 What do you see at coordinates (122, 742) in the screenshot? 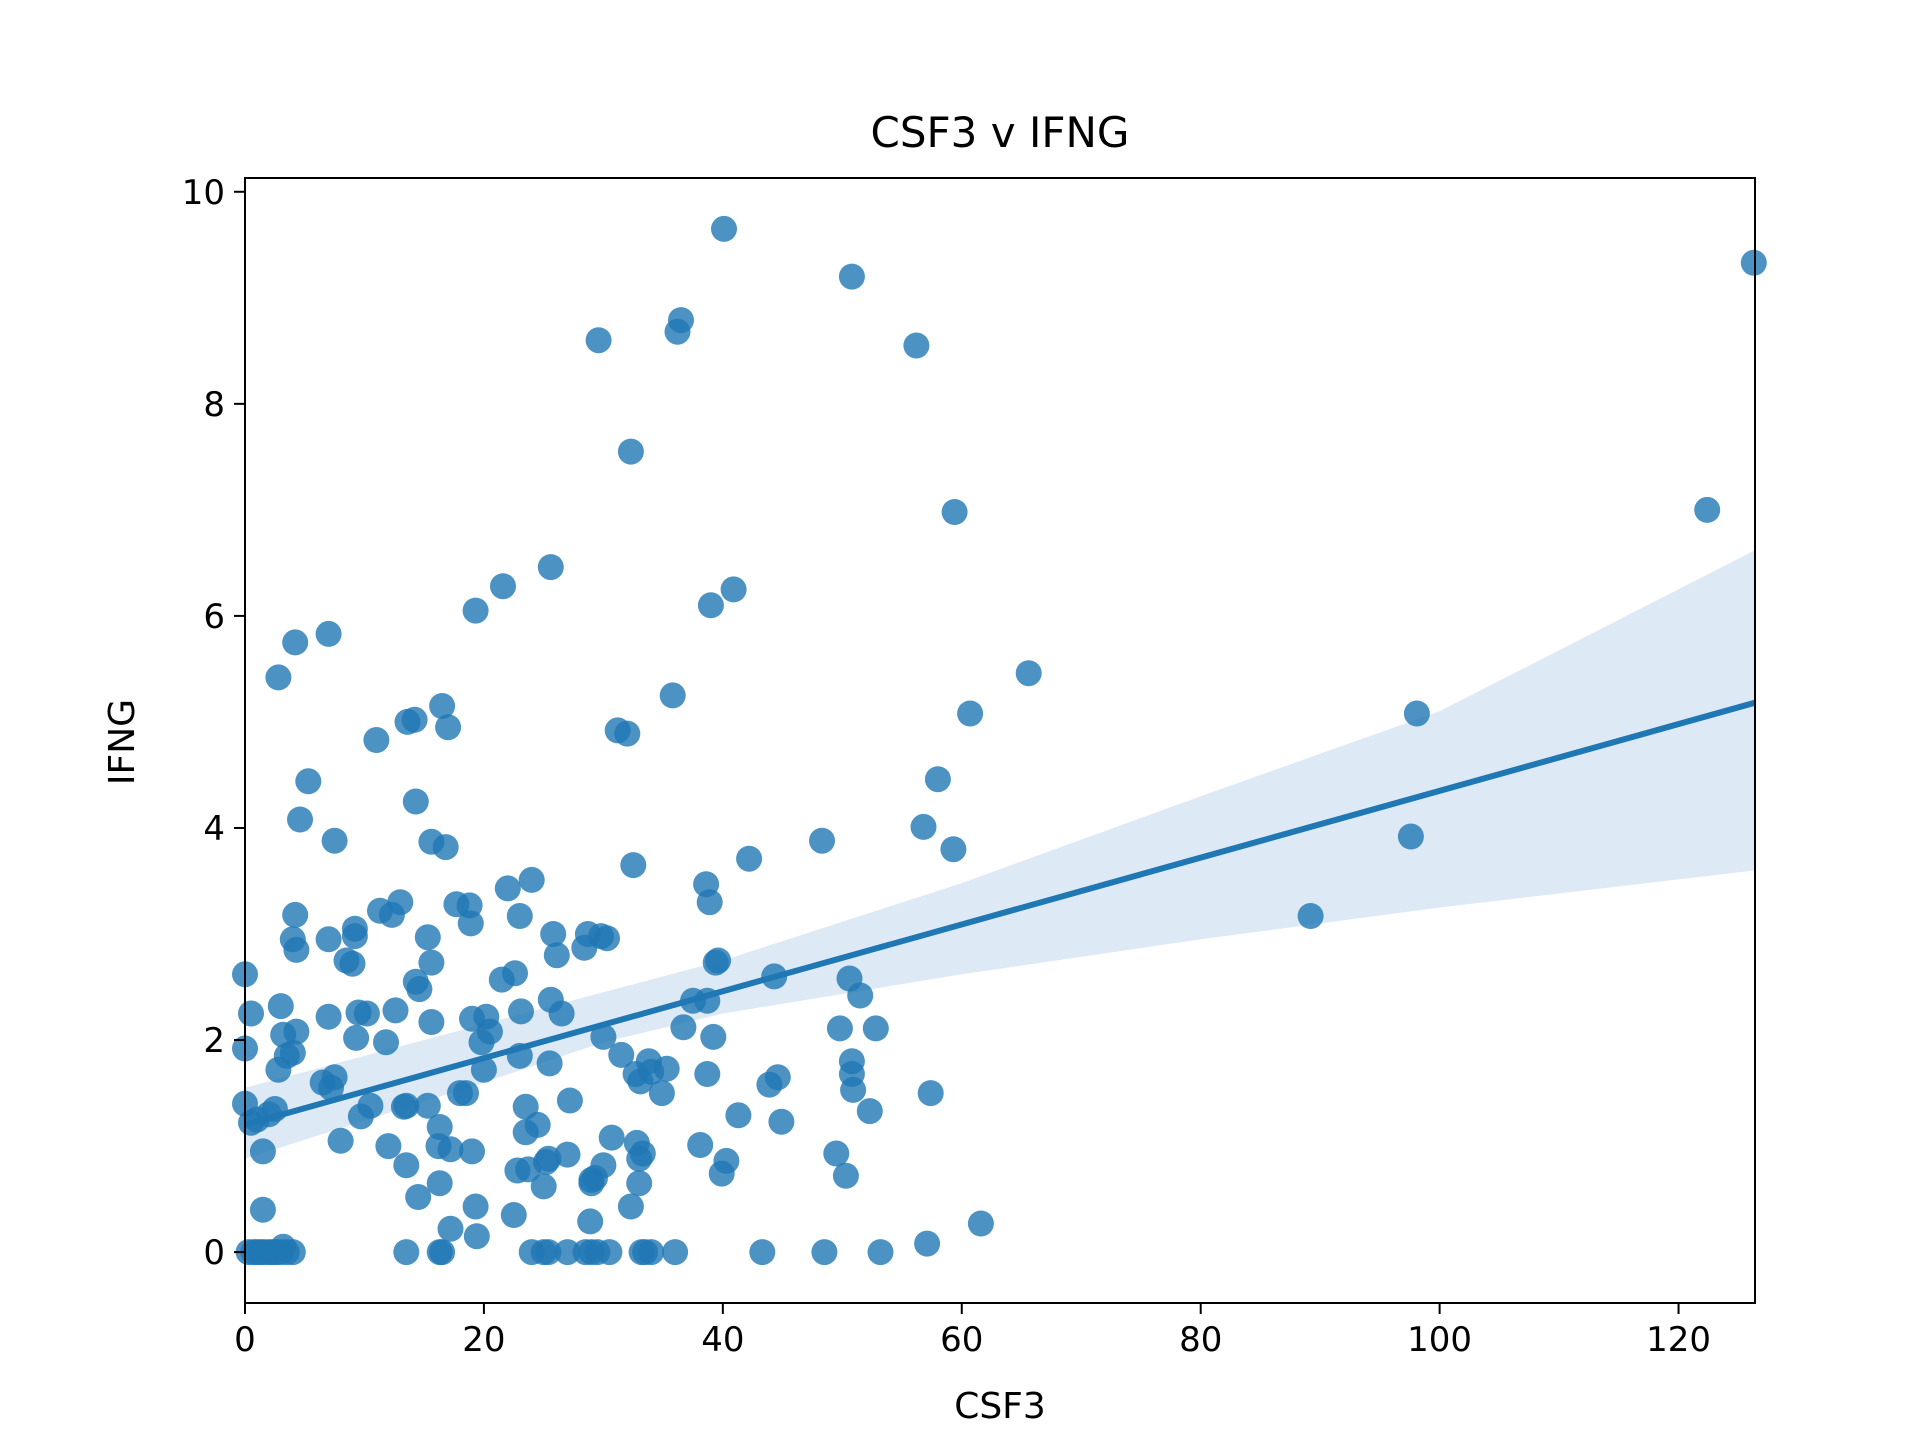
I see `y-axis-label: IFNG` at bounding box center [122, 742].